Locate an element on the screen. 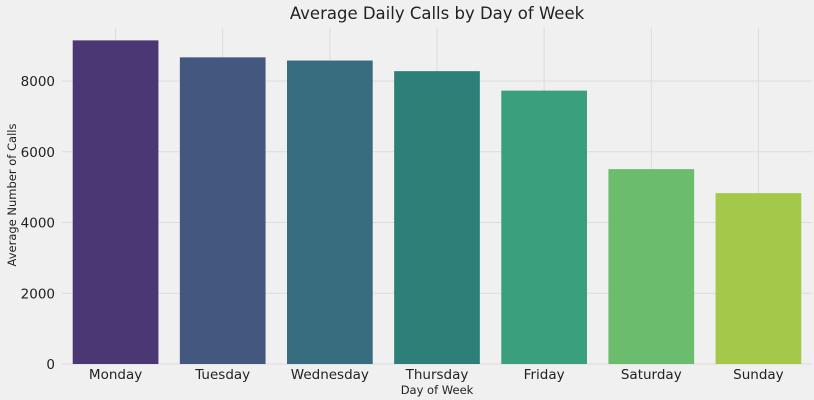 The image size is (814, 400). x-tick-label-tuesday: Tuesday is located at coordinates (222, 375).